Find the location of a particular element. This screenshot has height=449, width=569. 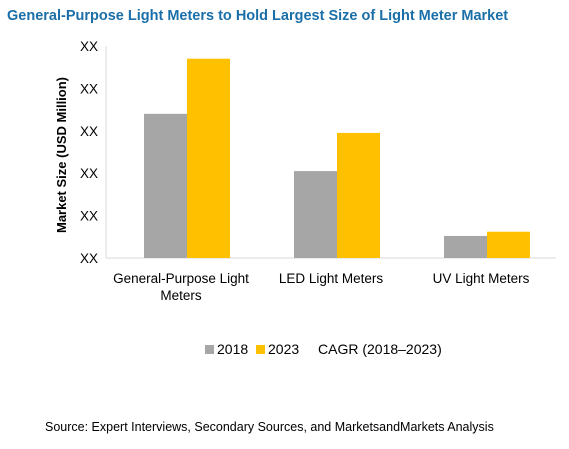

legend-label-cagr: CAGR (2018–2023) is located at coordinates (380, 349).